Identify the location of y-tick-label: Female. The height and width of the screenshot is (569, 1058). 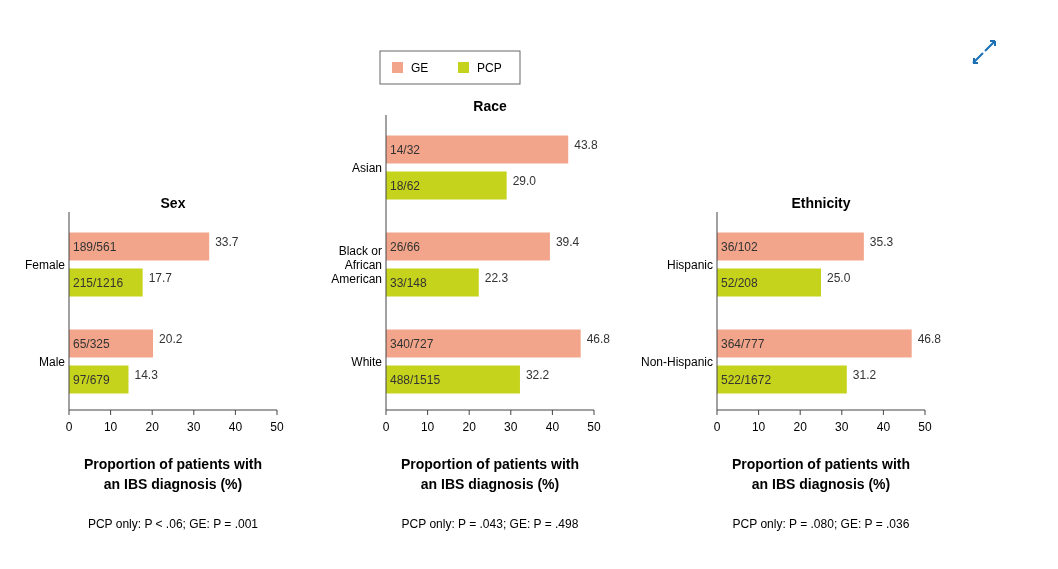
(45, 264).